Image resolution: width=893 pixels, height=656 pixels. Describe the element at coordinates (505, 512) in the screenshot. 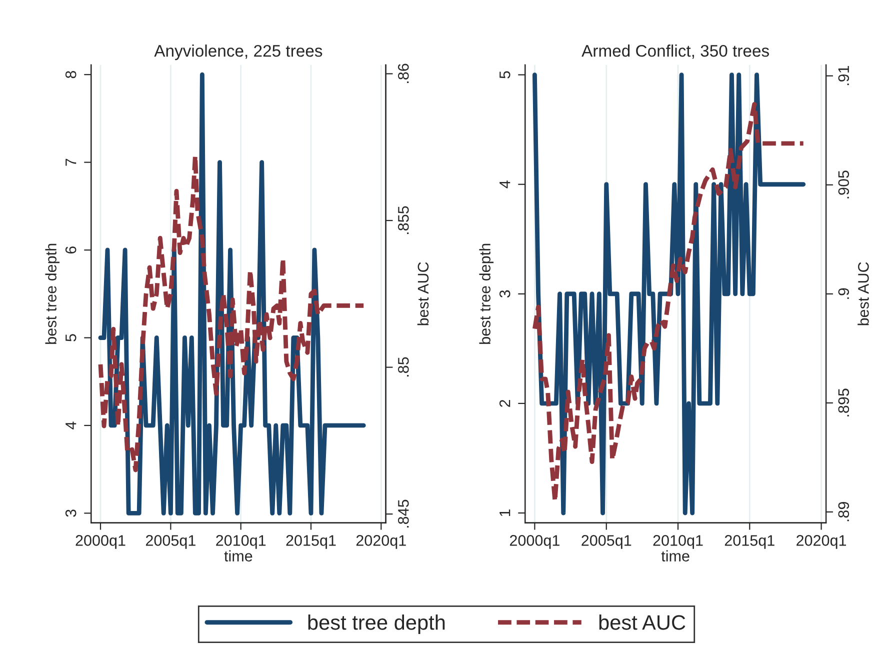

I see `y-tick-label: 1` at that location.